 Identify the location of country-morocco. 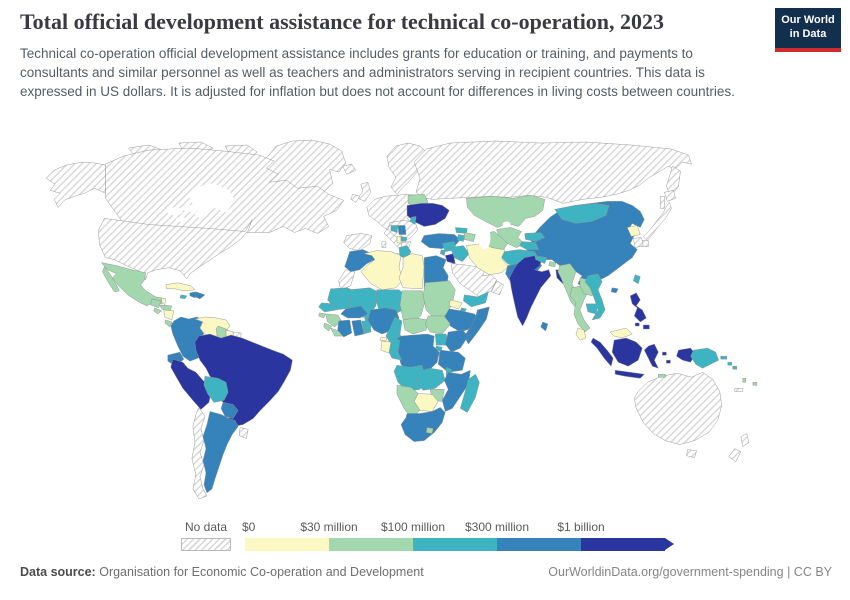
(360, 260).